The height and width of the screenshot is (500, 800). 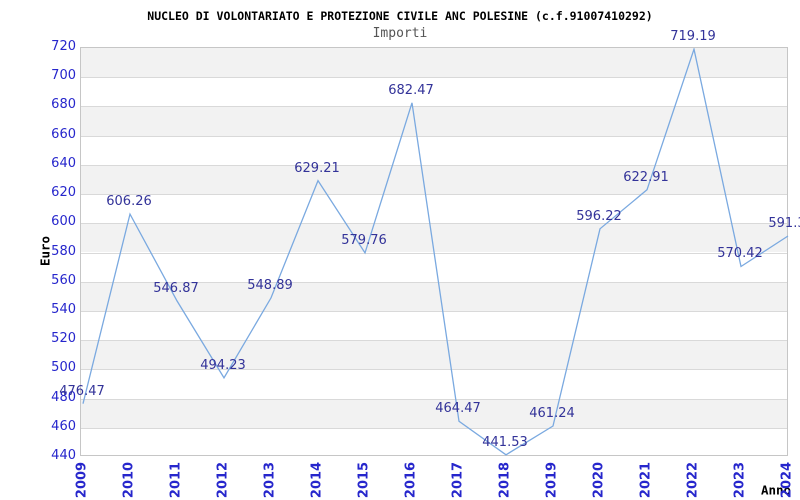 What do you see at coordinates (82, 480) in the screenshot?
I see `x-tick-label: 2009` at bounding box center [82, 480].